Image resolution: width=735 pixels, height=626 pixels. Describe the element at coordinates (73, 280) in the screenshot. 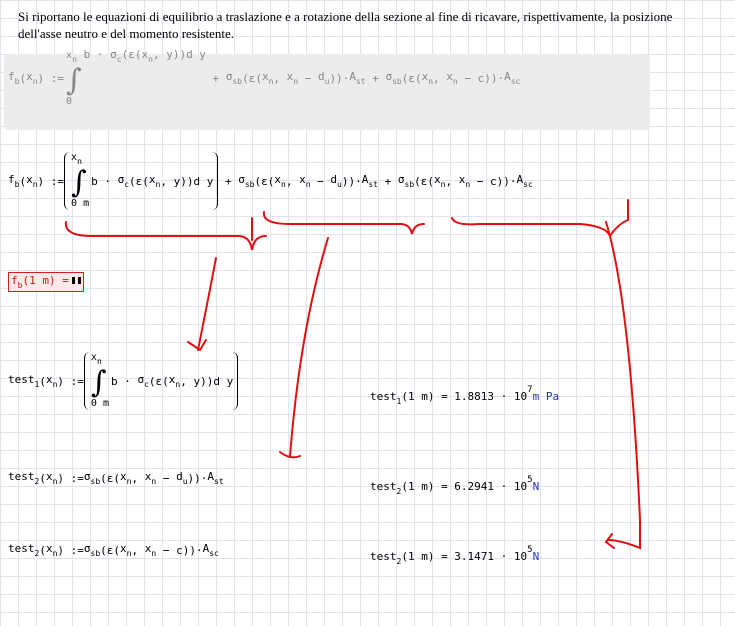

I see `placeholder` at that location.